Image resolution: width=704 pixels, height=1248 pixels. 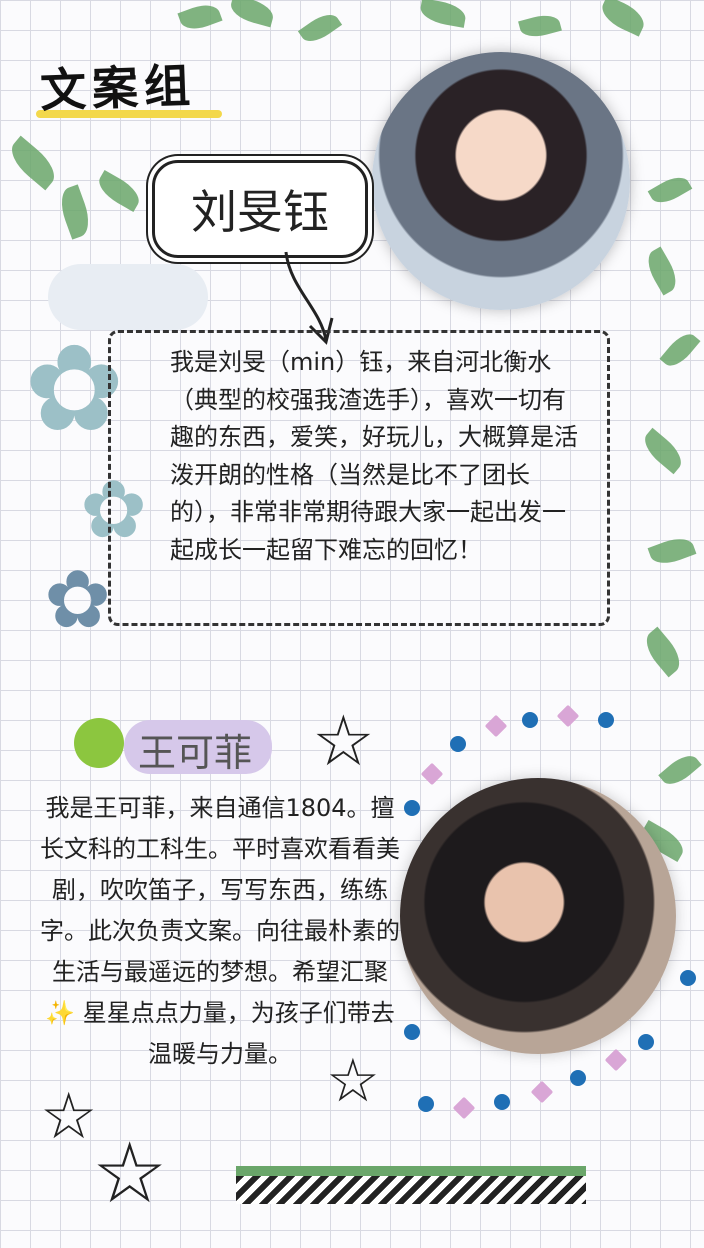 I want to click on member1-name: 刘旻钰, so click(x=260, y=209).